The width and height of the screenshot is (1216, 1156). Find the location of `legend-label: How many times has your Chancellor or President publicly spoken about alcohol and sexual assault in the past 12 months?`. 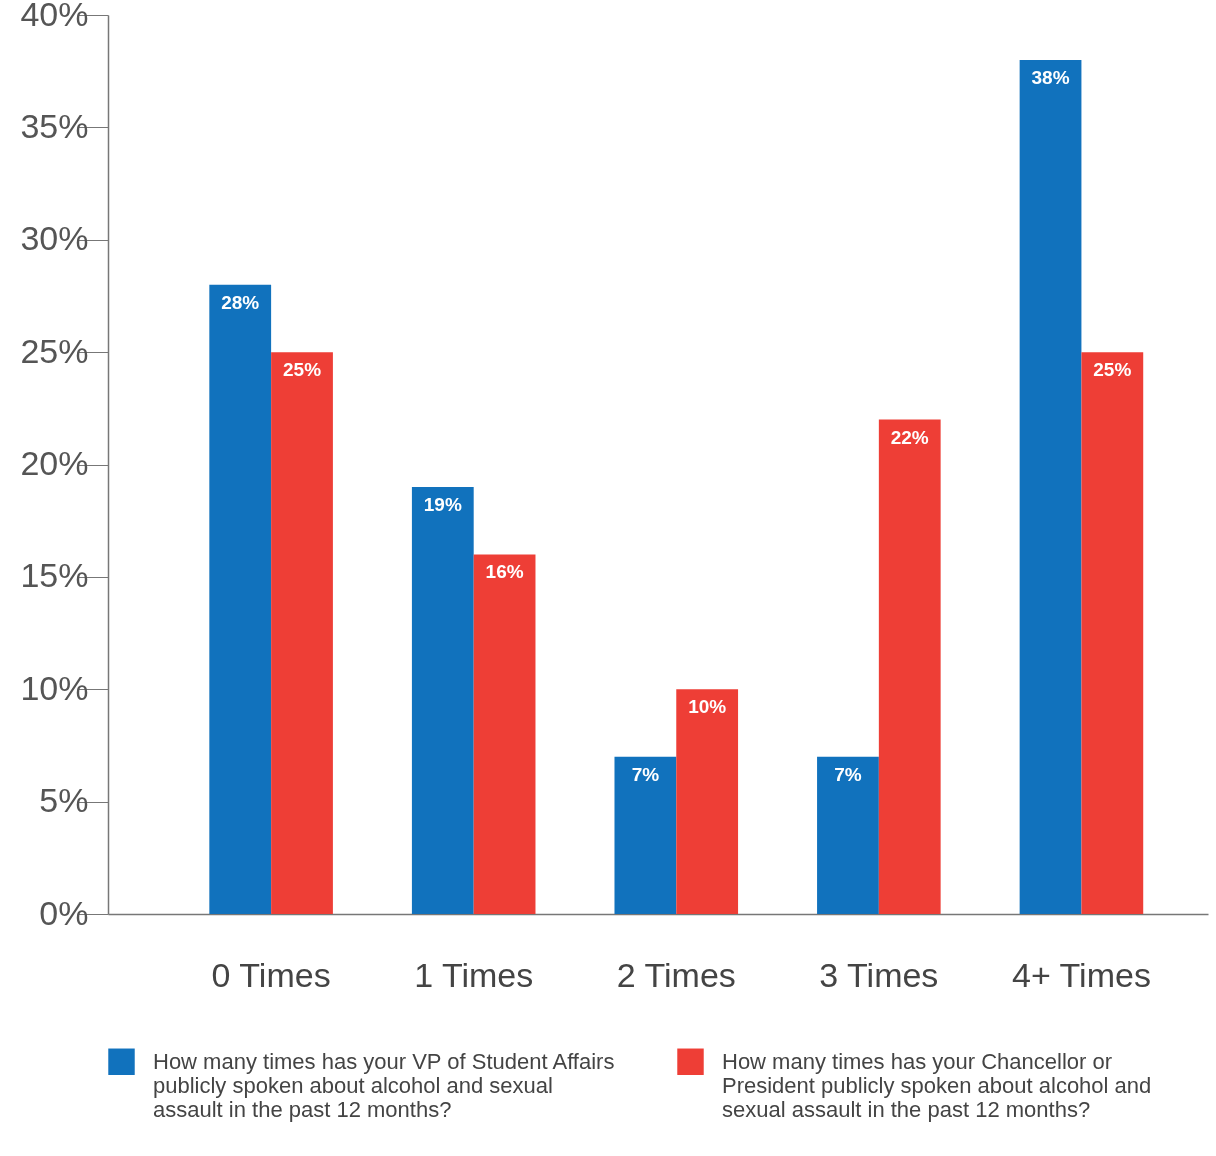

legend-label: How many times has your Chancellor or President publicly spoken about alcohol and sexual assault in the past 12 months? is located at coordinates (937, 1085).